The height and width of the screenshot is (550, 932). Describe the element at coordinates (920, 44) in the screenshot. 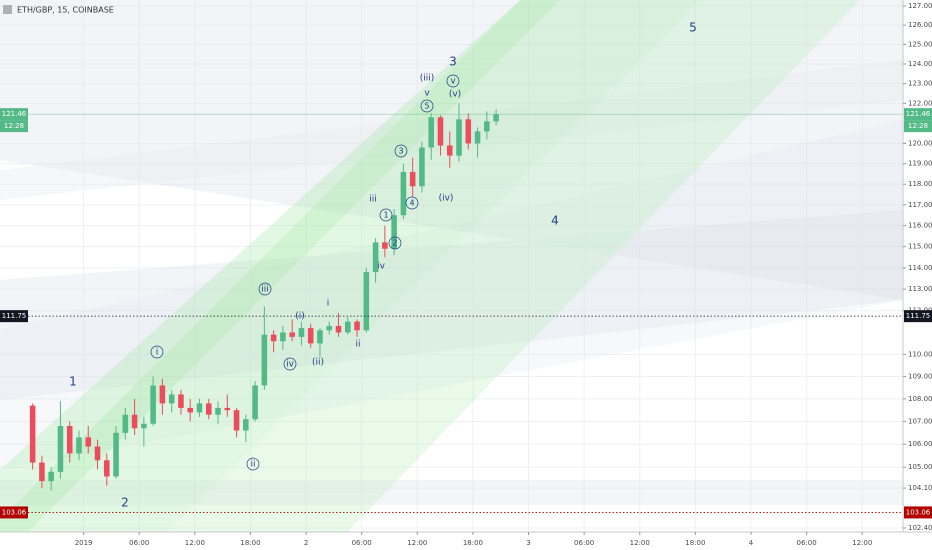

I see `y-tick-label: 125.00` at that location.